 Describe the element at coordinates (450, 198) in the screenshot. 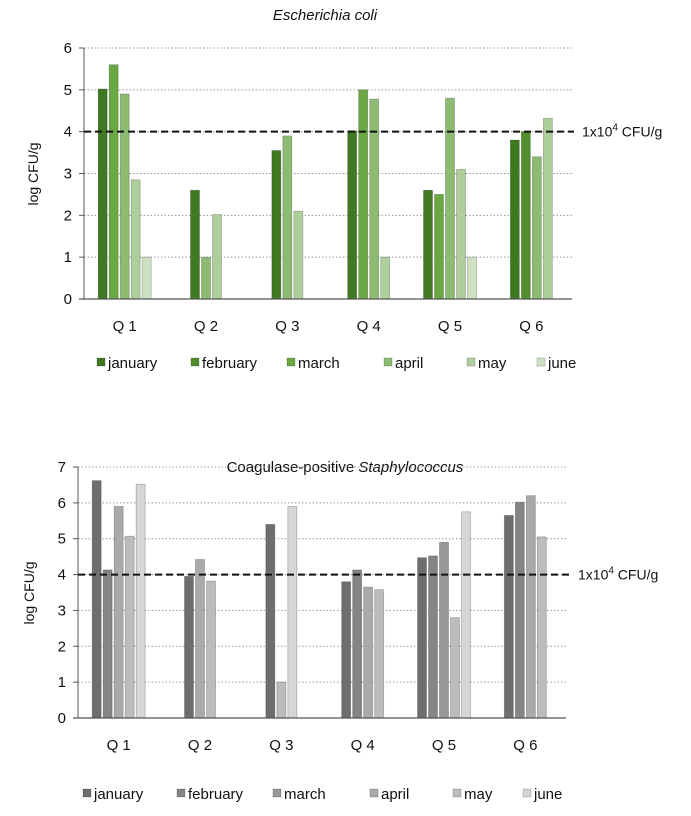

I see `bar-april-q5` at that location.